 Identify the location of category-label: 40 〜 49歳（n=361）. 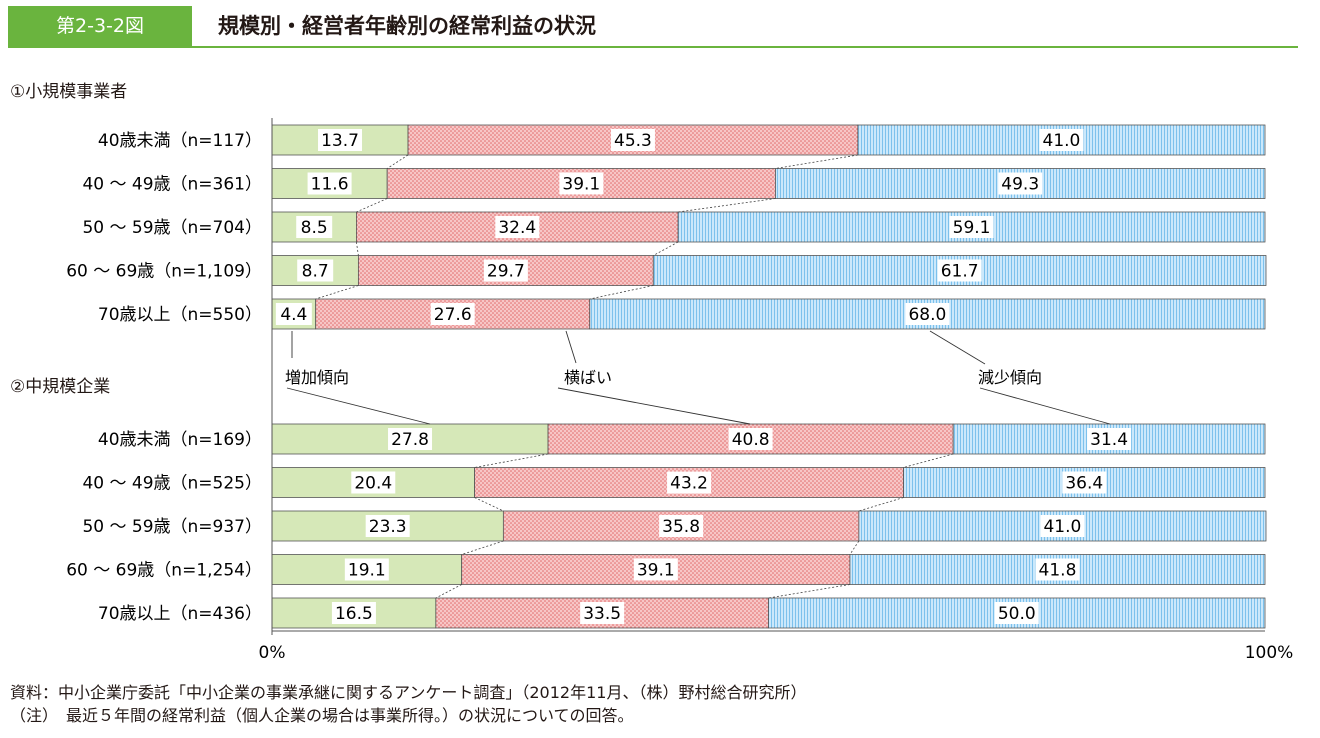
(172, 185).